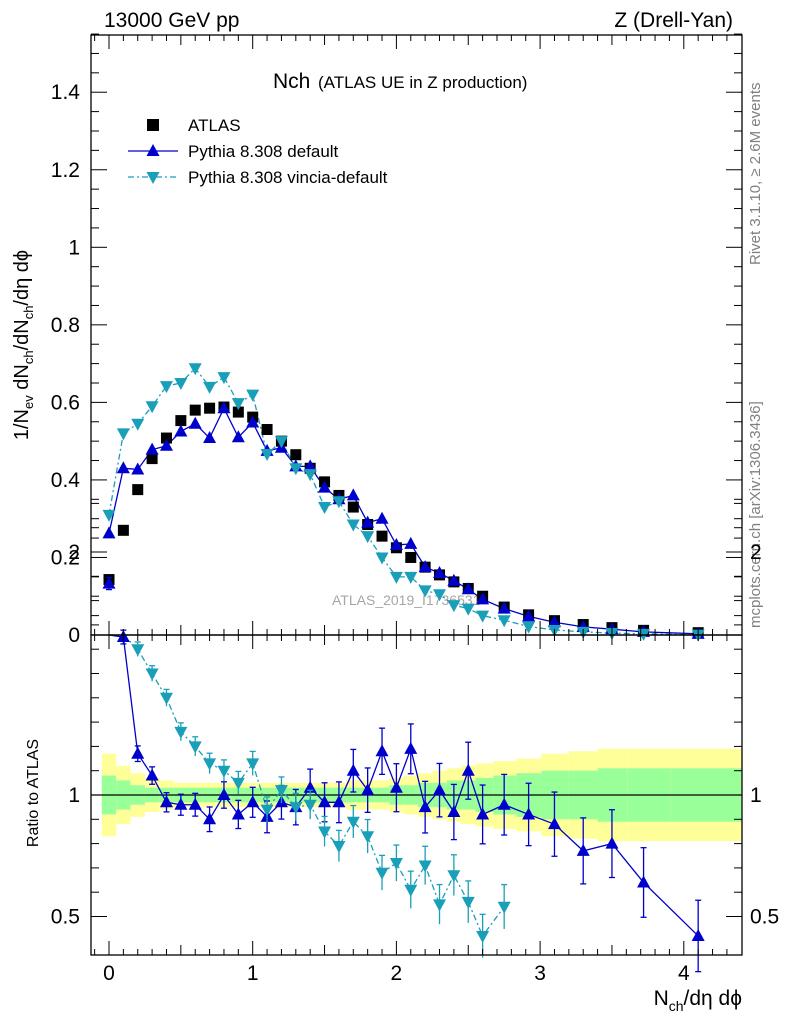 This screenshot has height=1024, width=786. What do you see at coordinates (153, 178) in the screenshot?
I see `legend-marker-vincia` at bounding box center [153, 178].